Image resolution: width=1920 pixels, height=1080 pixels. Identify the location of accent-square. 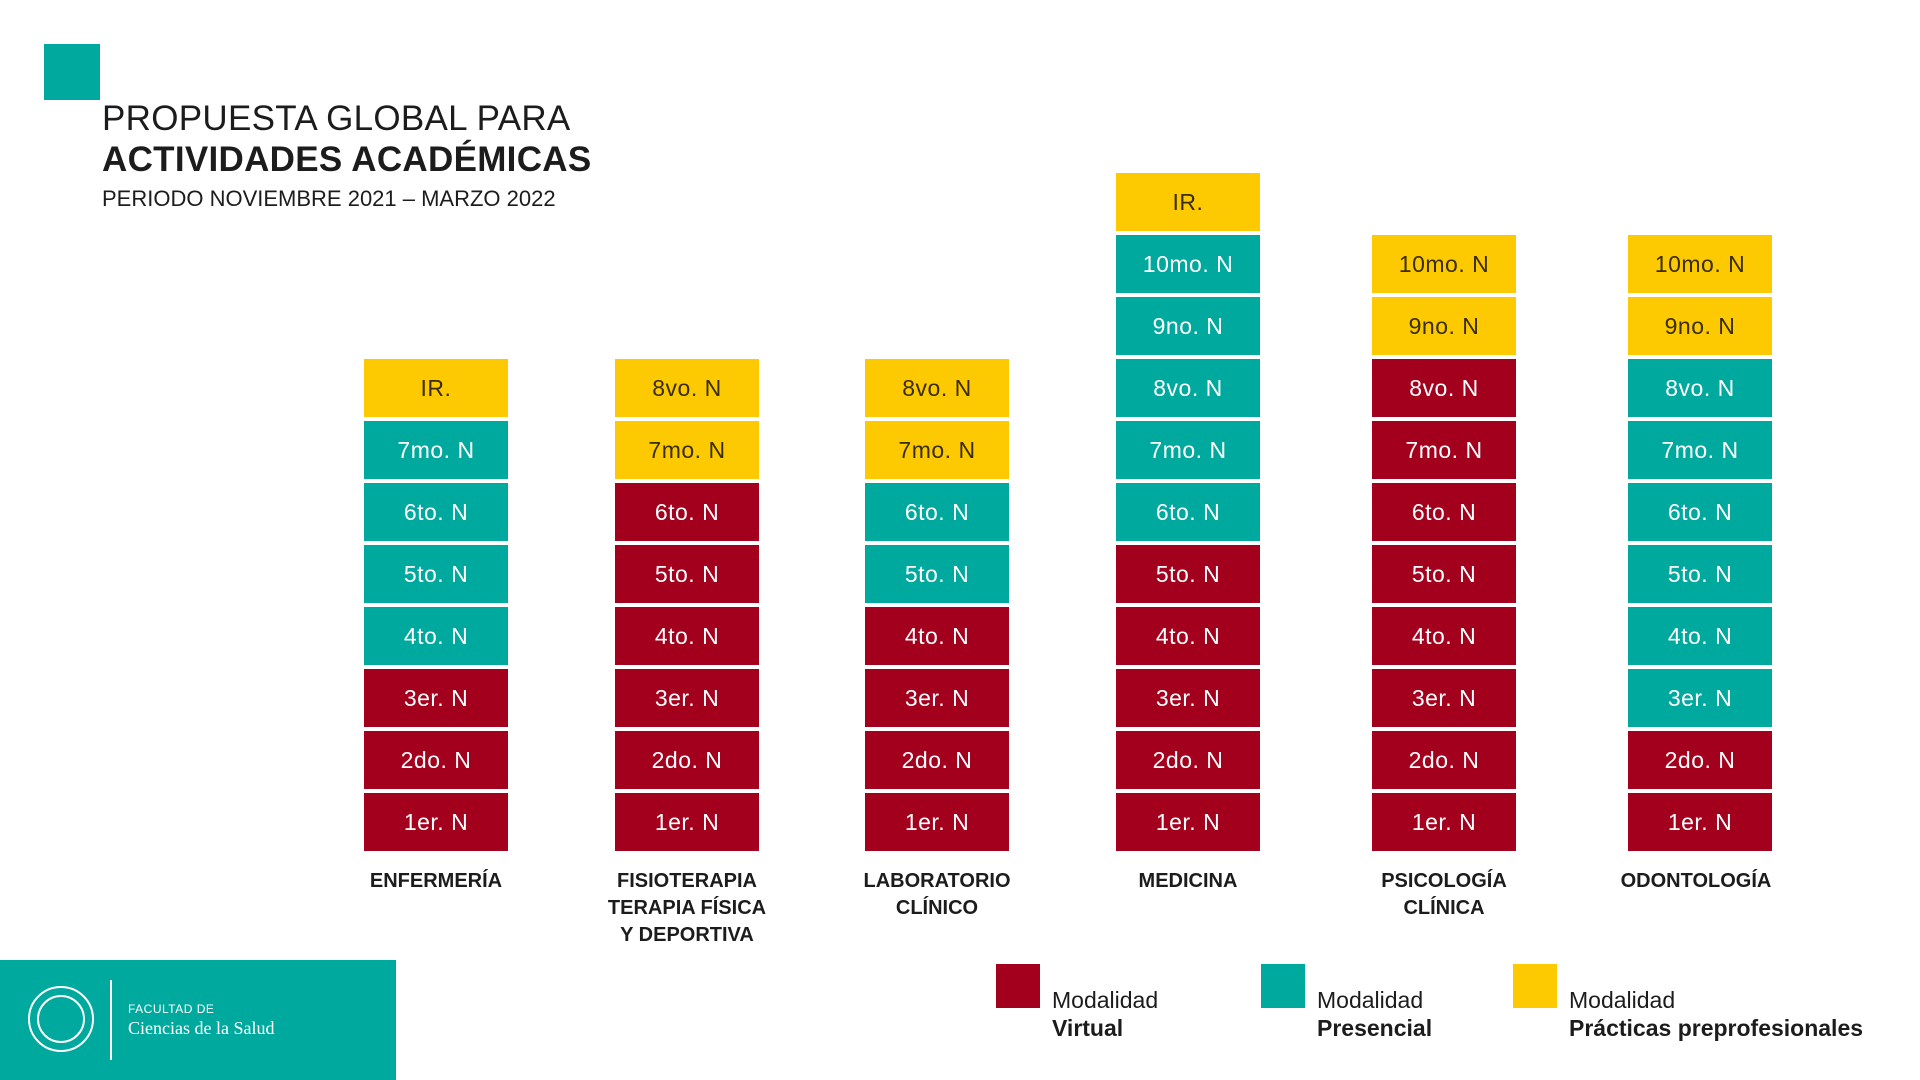
(72, 72).